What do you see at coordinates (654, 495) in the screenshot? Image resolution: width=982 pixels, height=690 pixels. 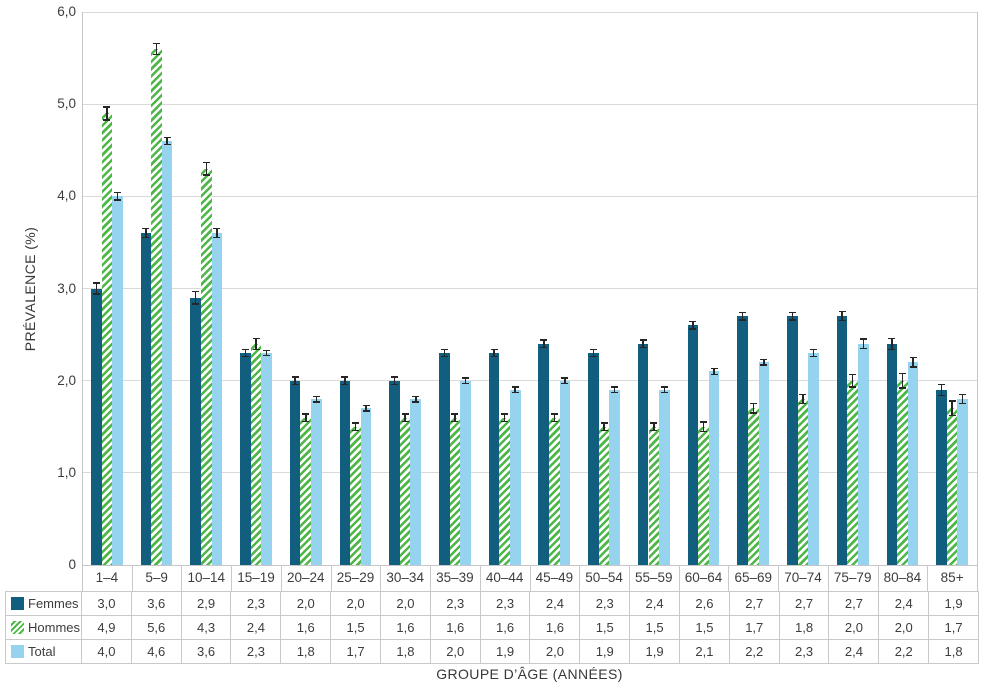 I see `bar-hommes-55–59` at bounding box center [654, 495].